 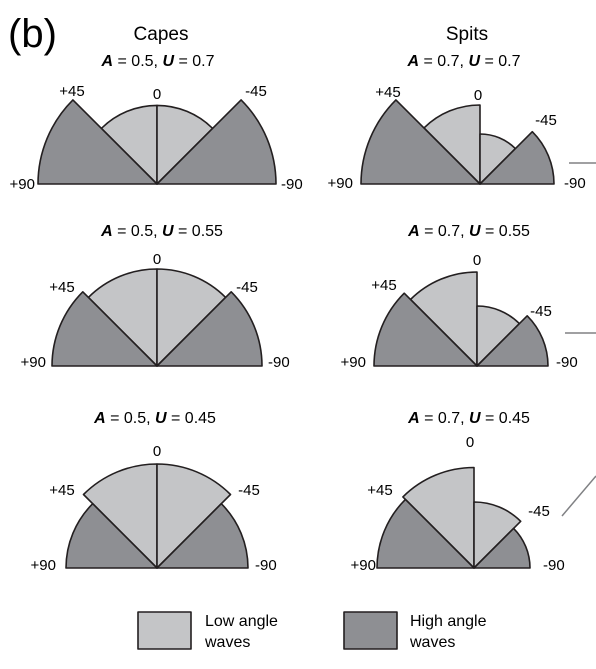 What do you see at coordinates (578, 496) in the screenshot?
I see `leader-line` at bounding box center [578, 496].